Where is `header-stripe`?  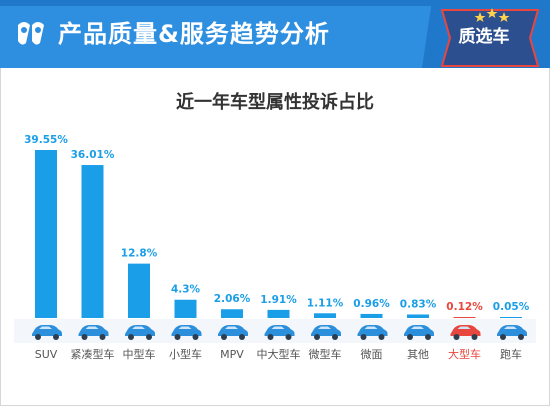 header-stripe is located at coordinates (275, 3).